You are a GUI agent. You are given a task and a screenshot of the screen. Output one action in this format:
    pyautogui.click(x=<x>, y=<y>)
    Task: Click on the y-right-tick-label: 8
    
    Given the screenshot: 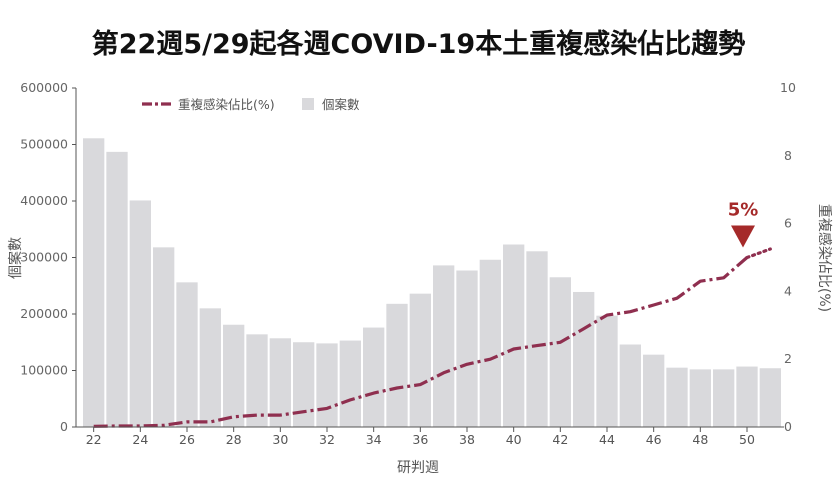 What is the action you would take?
    pyautogui.click(x=788, y=155)
    